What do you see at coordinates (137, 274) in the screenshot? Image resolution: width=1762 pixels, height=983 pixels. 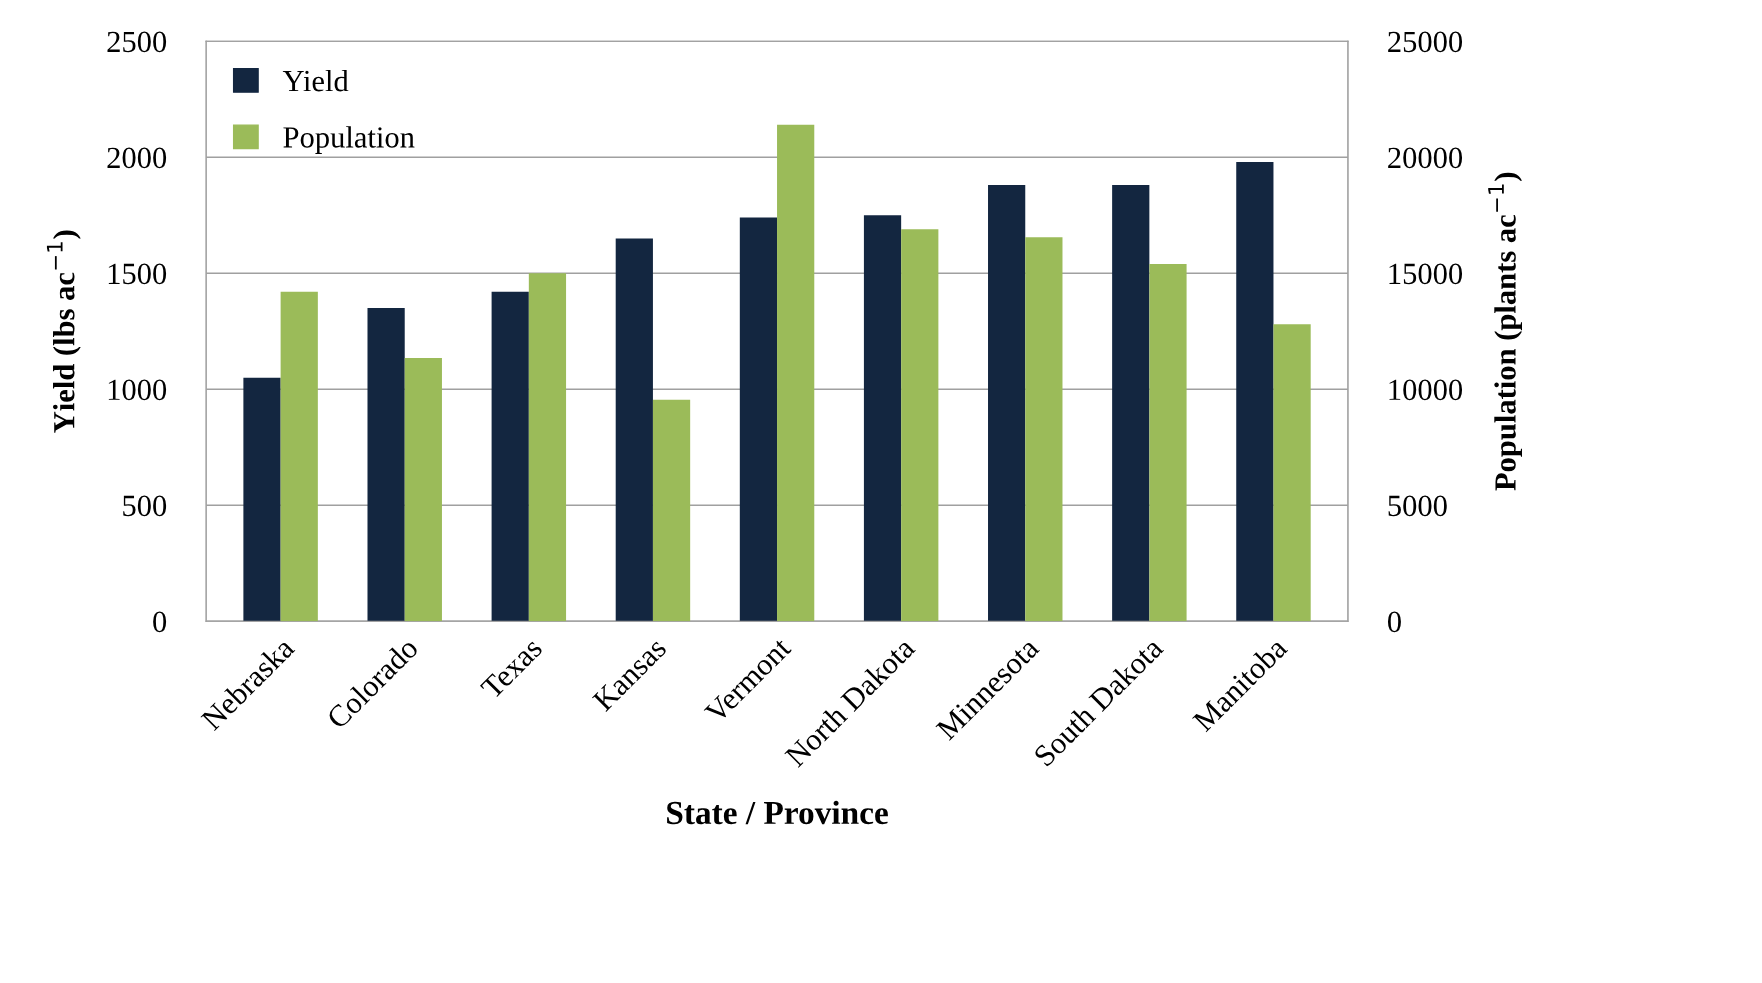 I see `y-tick-label: 1500` at bounding box center [137, 274].